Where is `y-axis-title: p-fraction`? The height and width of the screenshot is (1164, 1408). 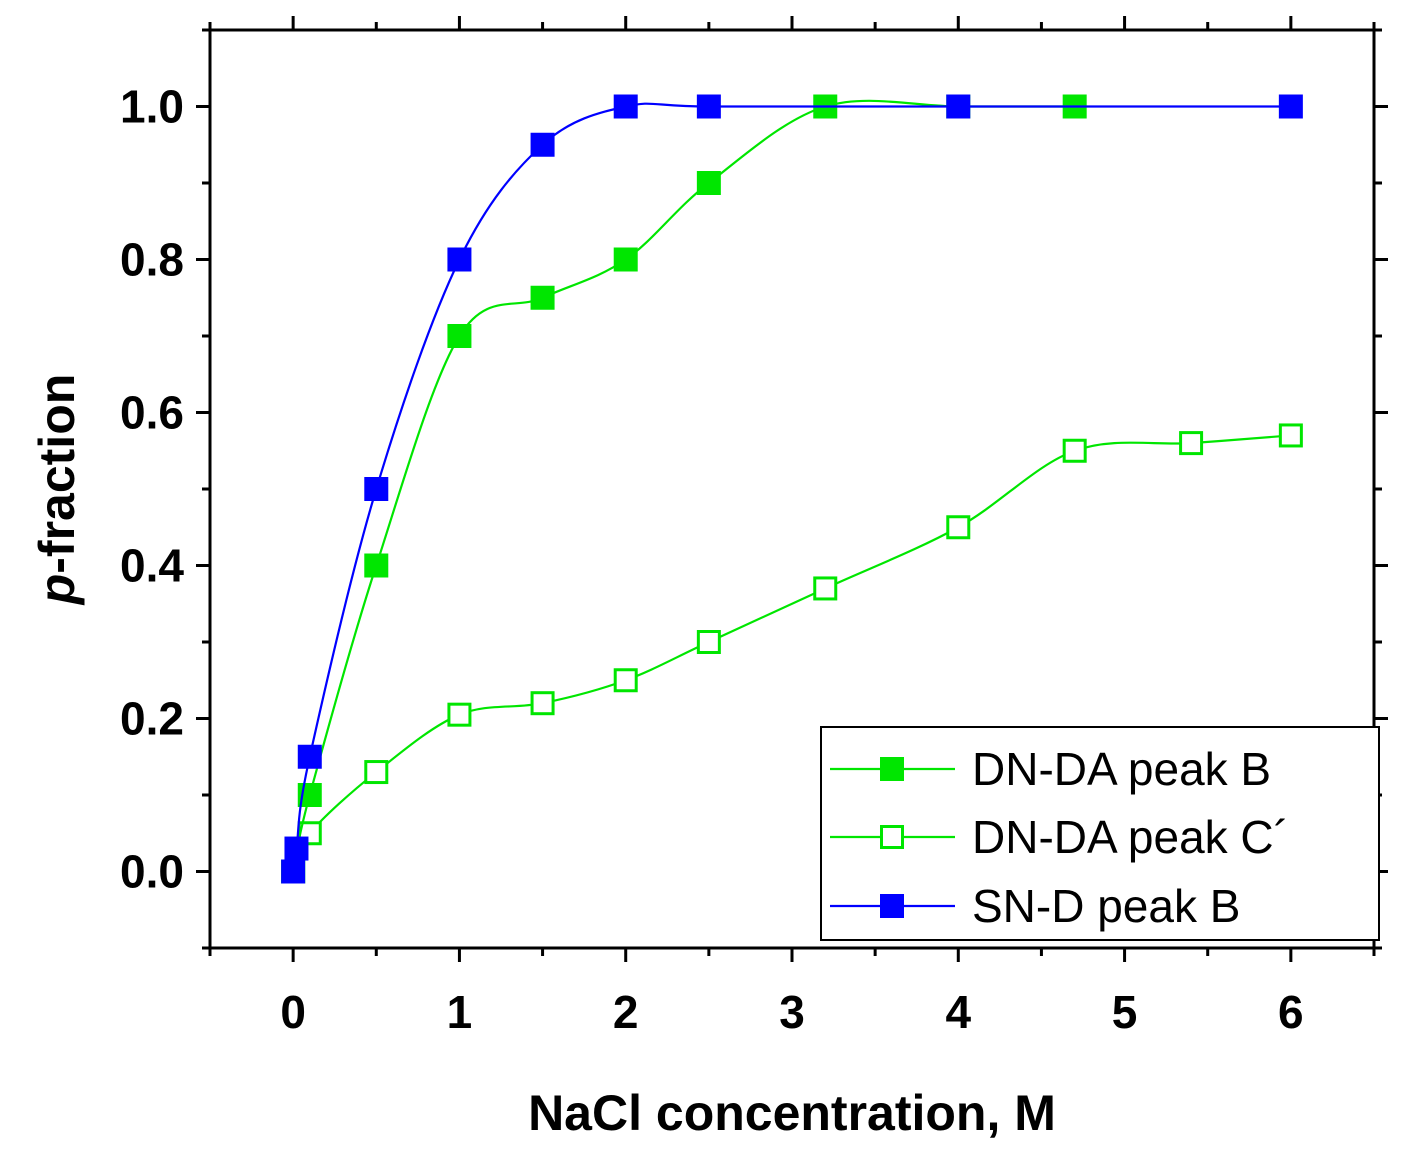
y-axis-title: p-fraction is located at coordinates (57, 490).